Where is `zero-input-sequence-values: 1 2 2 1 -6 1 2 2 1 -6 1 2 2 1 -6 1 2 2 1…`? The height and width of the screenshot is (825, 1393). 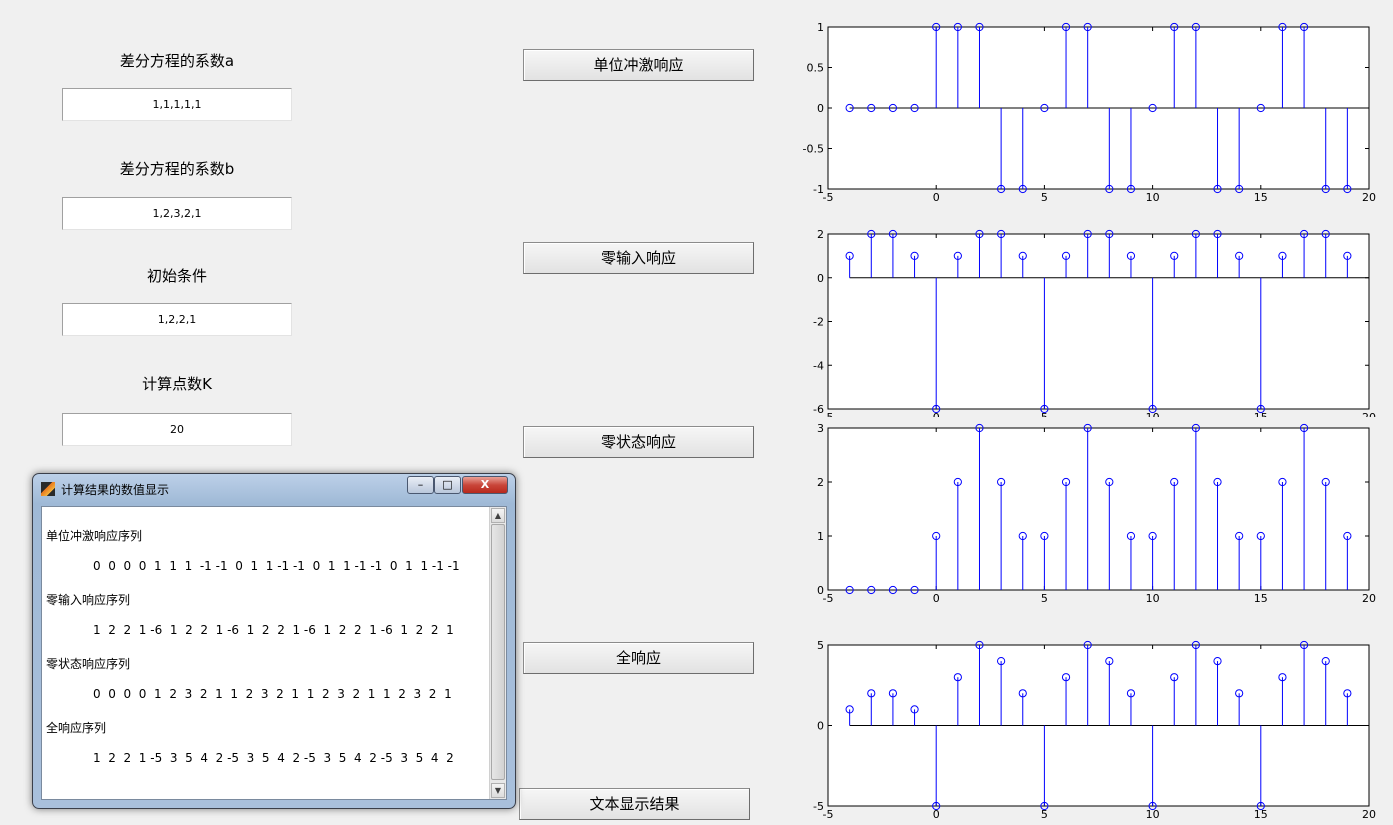
zero-input-sequence-values: 1 2 2 1 -6 1 2 2 1 -6 1 2 2 1 -6 1 2 2 1… is located at coordinates (273, 630).